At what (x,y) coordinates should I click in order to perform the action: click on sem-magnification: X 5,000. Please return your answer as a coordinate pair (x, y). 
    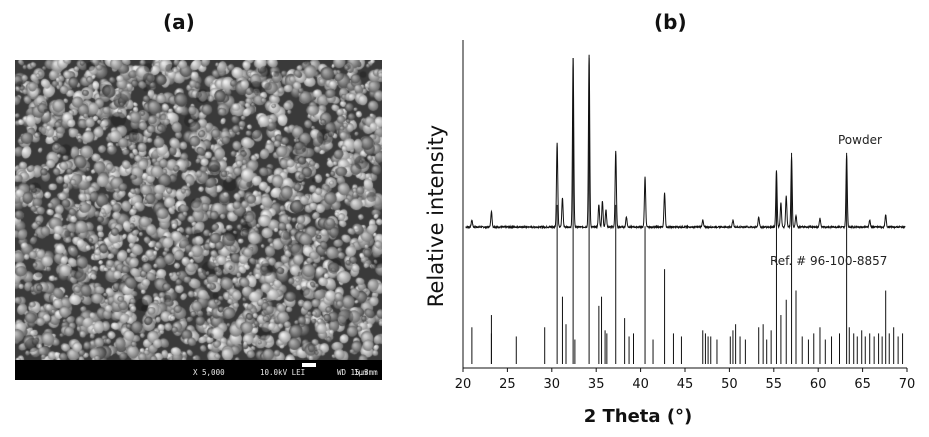
    Looking at the image, I should click on (209, 372).